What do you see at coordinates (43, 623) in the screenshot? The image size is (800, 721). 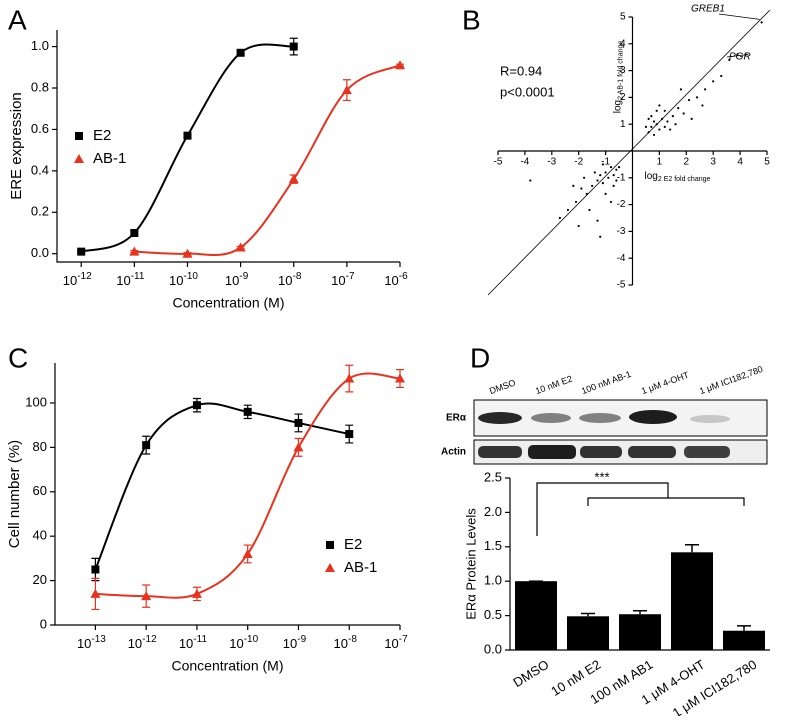 I see `y-tick-label: 0` at bounding box center [43, 623].